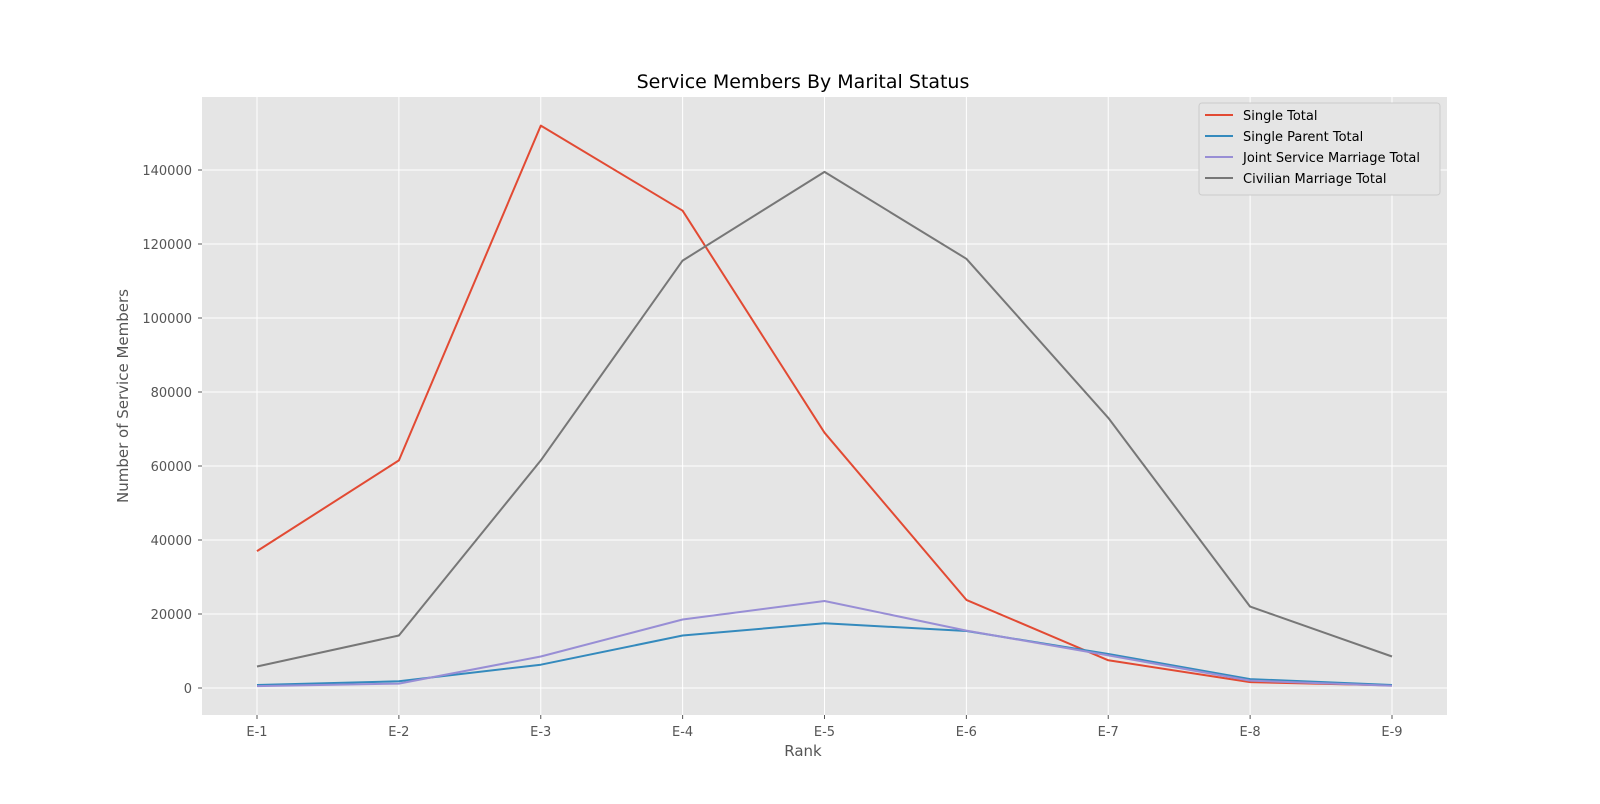  I want to click on x-tick-label: E-2, so click(398, 732).